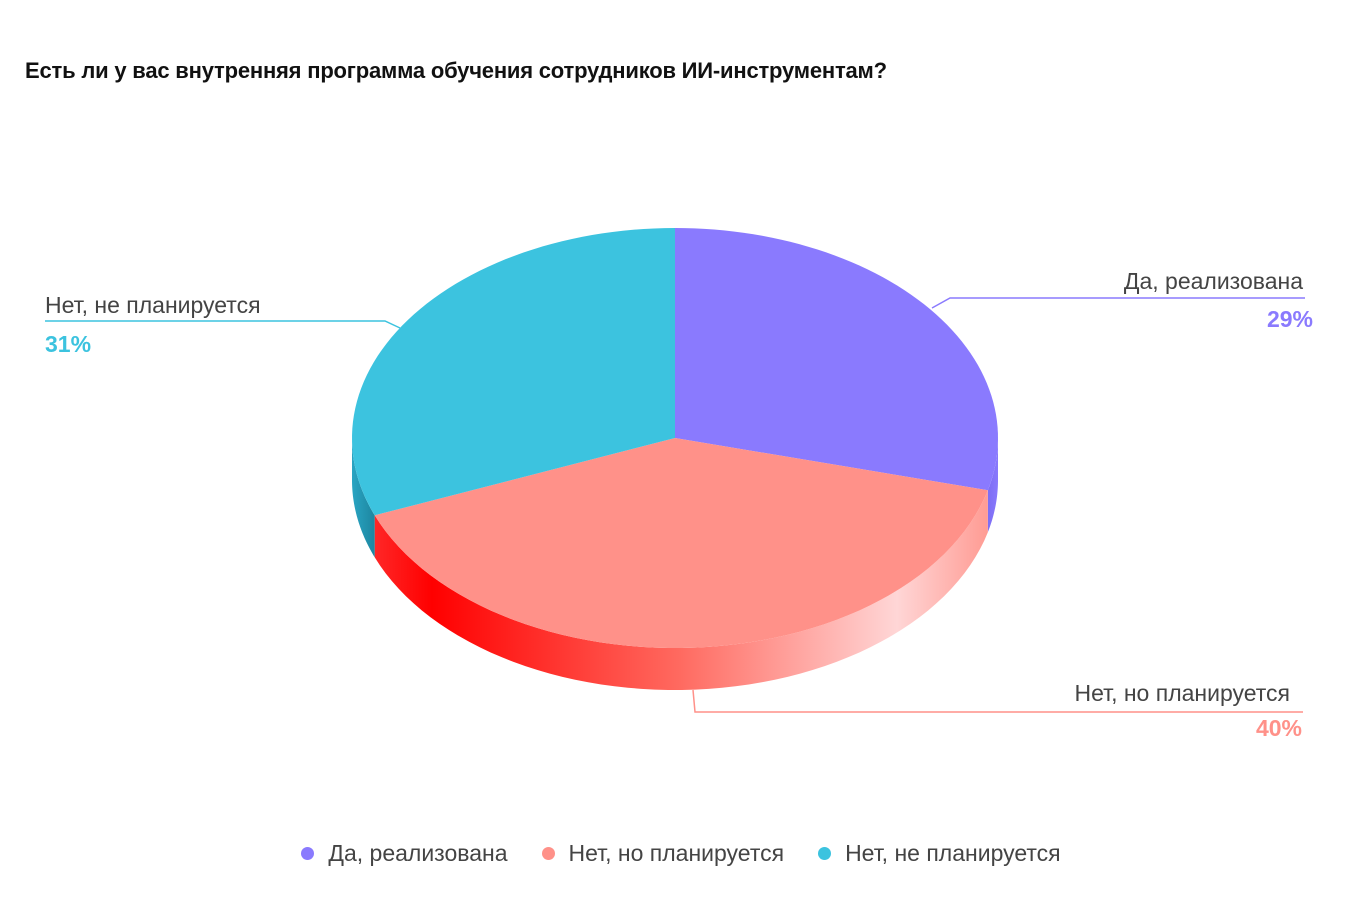  Describe the element at coordinates (1289, 319) in the screenshot. I see `slice-value-yes: 29%` at that location.